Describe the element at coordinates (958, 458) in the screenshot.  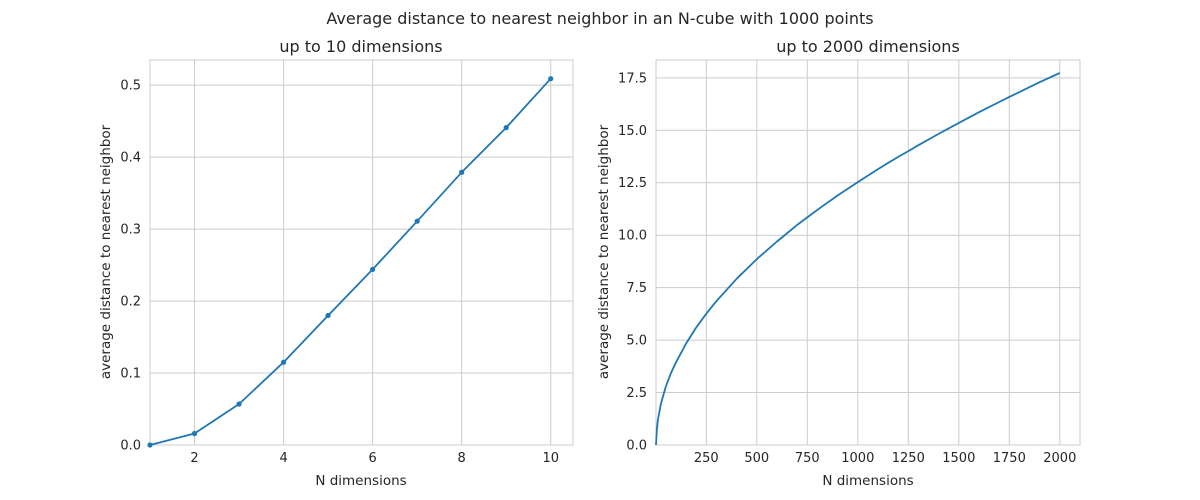
I see `chart-right-xtick-label: 1500` at that location.